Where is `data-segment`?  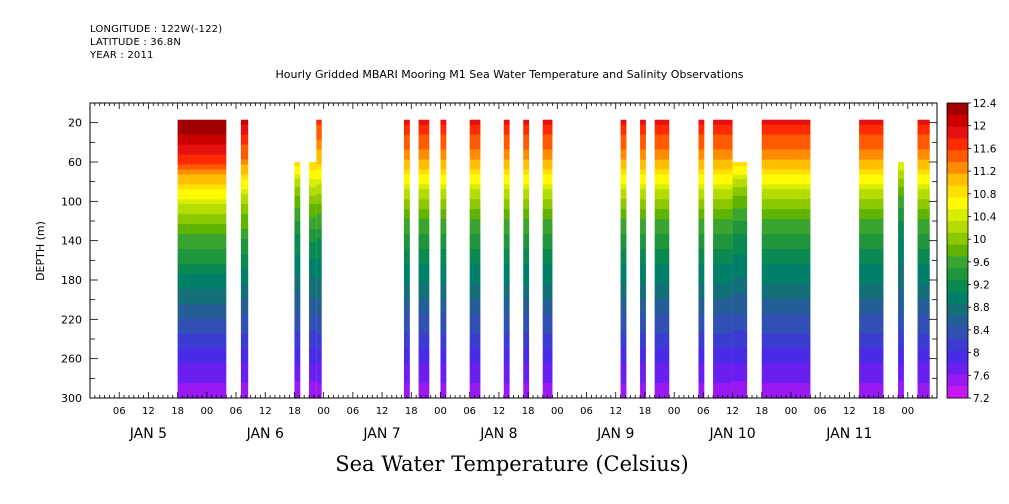 data-segment is located at coordinates (475, 259).